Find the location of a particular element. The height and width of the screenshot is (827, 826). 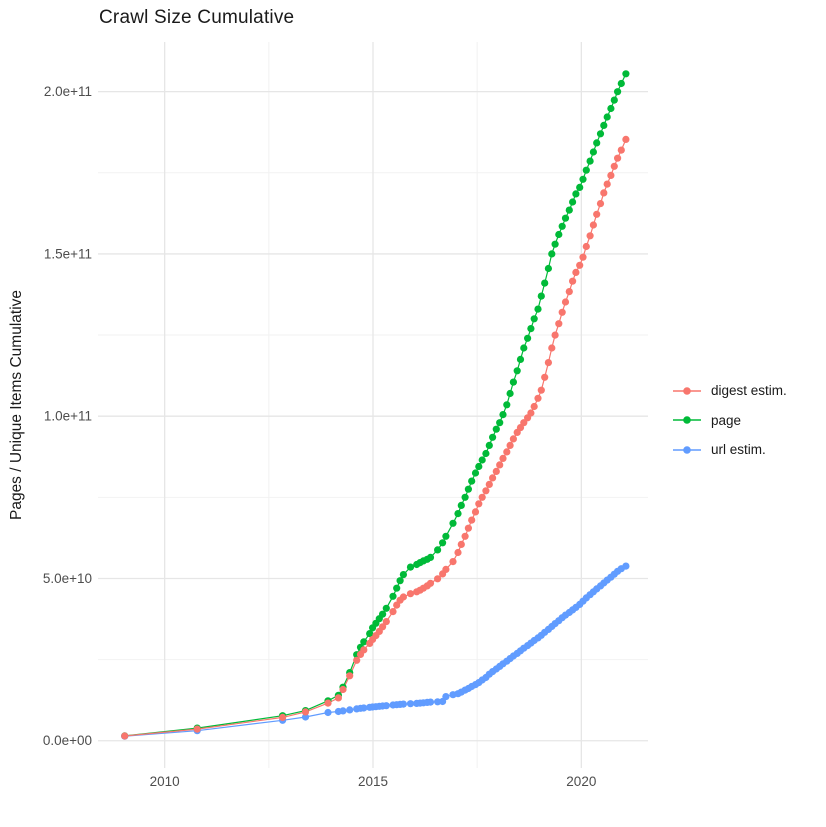

series-line-url-estim- is located at coordinates (375, 651).